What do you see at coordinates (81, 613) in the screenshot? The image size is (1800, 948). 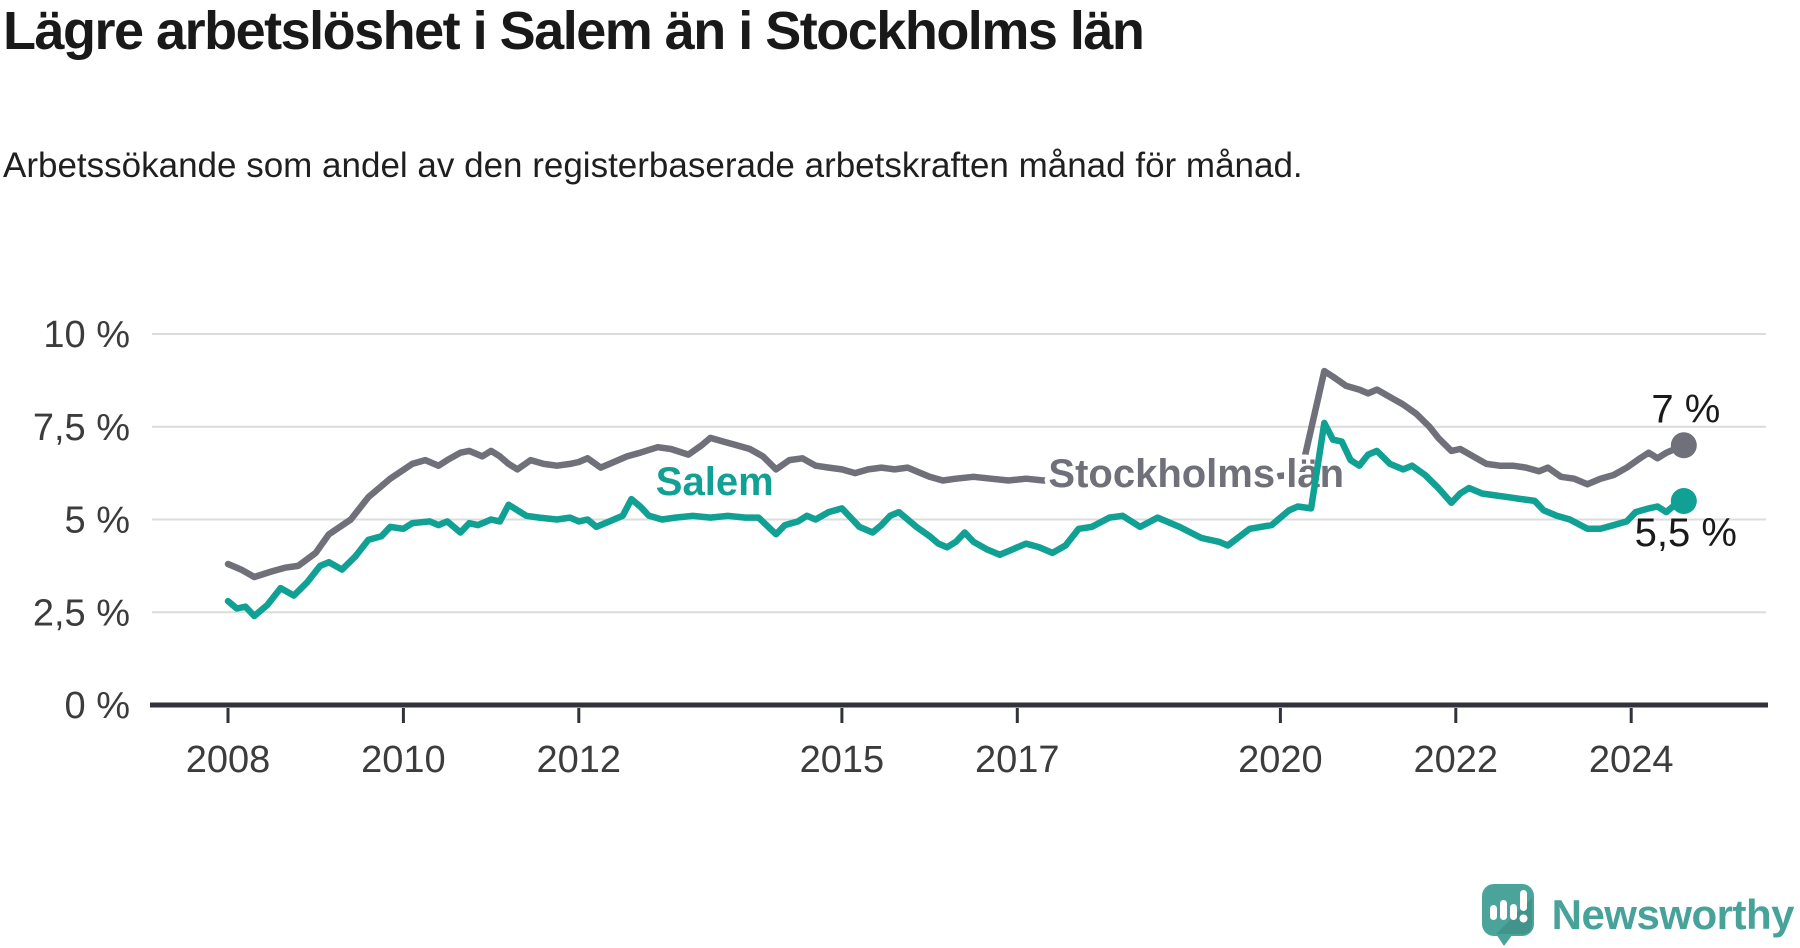 I see `y-axis-label: 2,5 %` at bounding box center [81, 613].